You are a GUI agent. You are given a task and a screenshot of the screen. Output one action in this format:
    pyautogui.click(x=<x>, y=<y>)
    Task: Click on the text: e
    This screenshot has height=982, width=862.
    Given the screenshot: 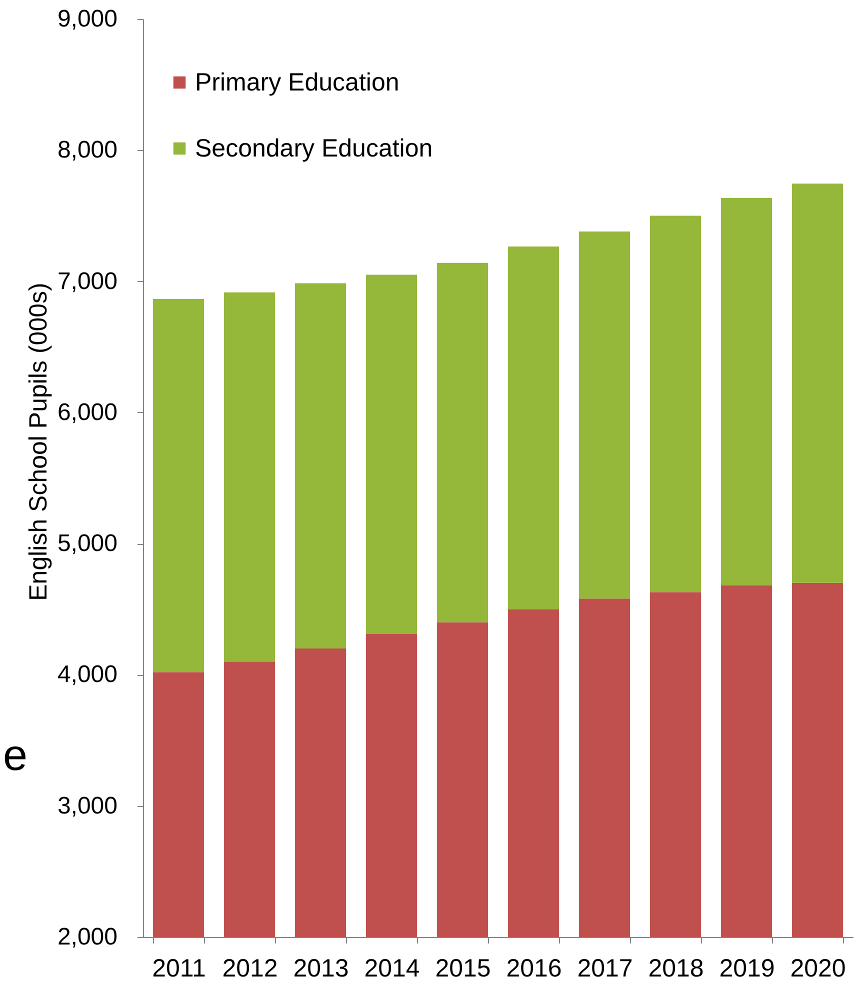 What is the action you would take?
    pyautogui.click(x=15, y=755)
    